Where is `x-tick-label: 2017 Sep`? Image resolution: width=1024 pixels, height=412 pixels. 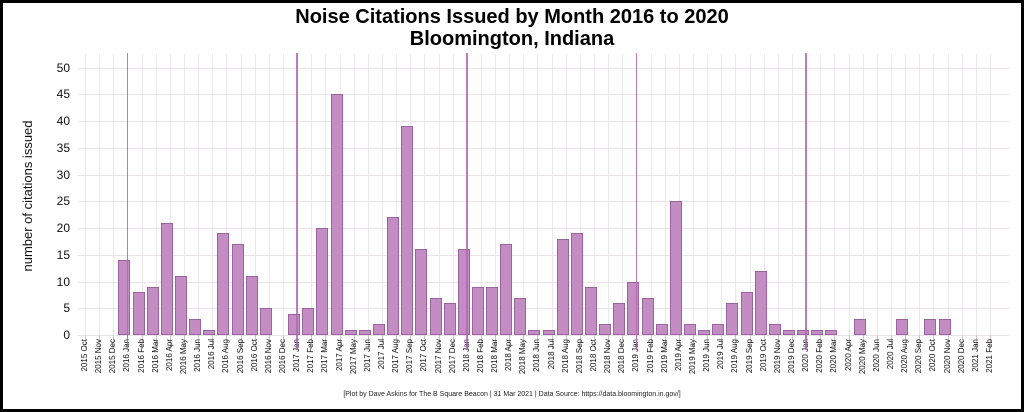 x-tick-label: 2017 Sep is located at coordinates (410, 356).